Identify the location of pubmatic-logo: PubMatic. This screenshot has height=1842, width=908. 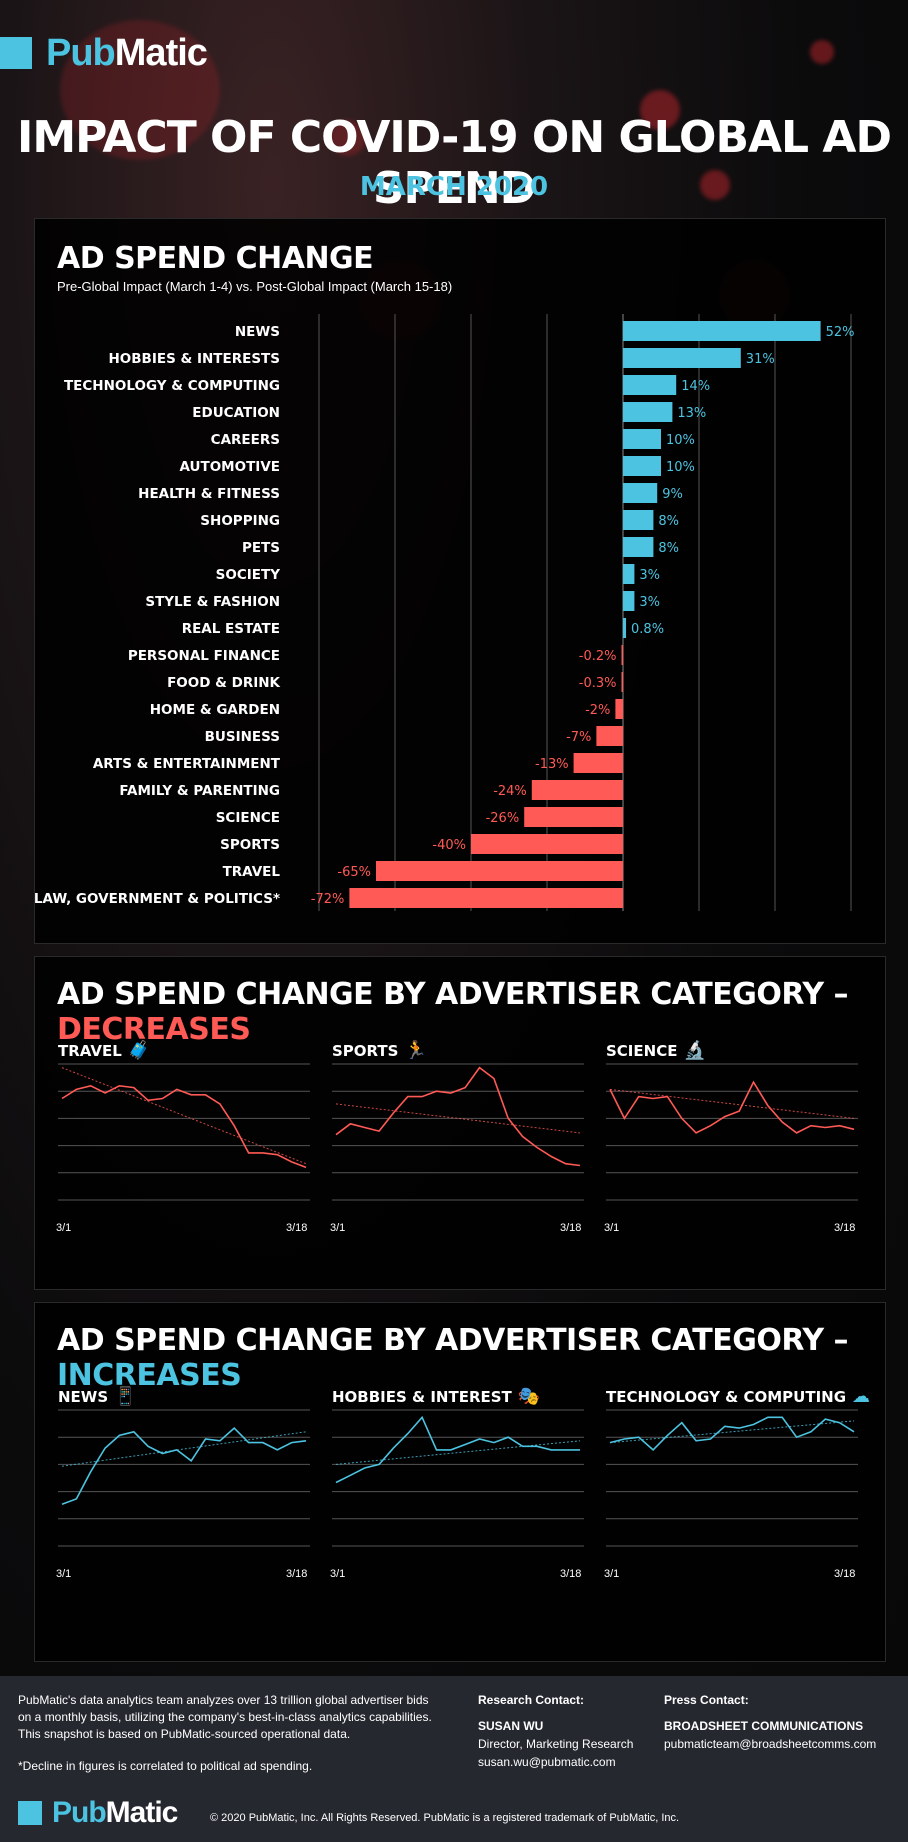
(104, 53).